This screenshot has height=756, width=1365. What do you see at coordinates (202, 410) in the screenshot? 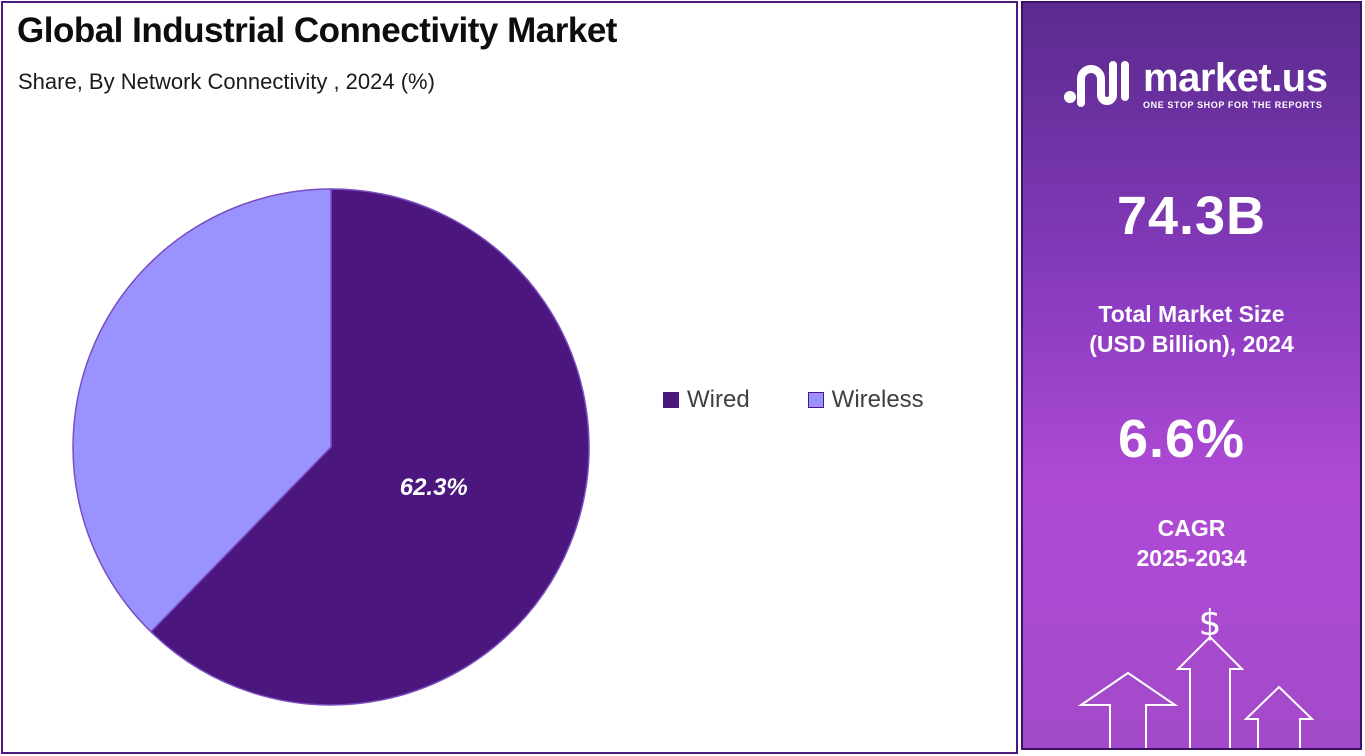
I see `pie-slice-wireless` at bounding box center [202, 410].